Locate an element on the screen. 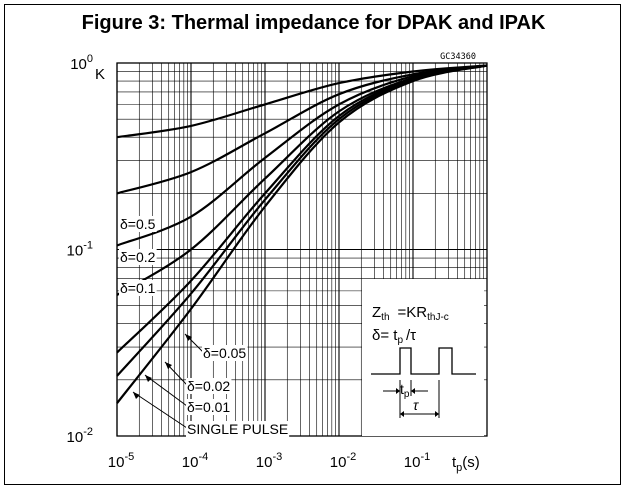 This screenshot has height=491, width=627. y-tick-labels: 10⁰ 10⁻¹ 10⁻² is located at coordinates (80, 249).